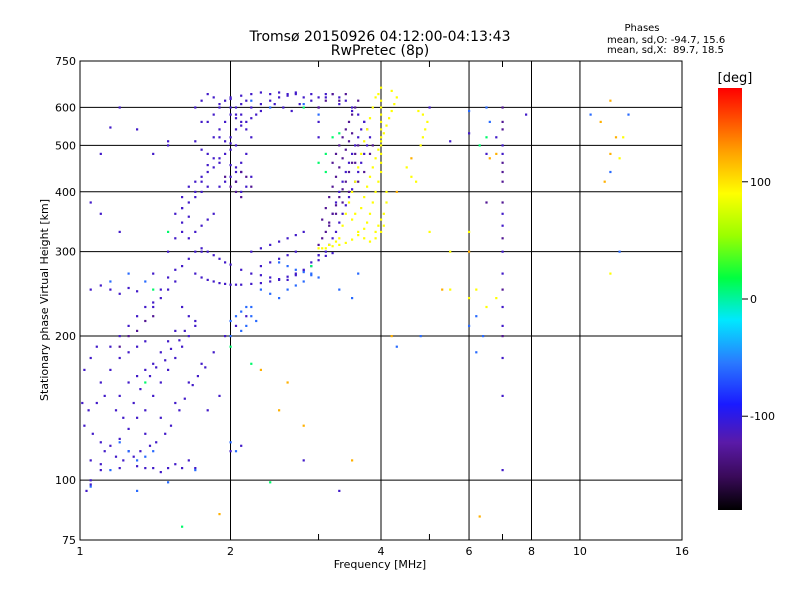  Describe the element at coordinates (469, 551) in the screenshot. I see `x-tick-label: 6` at that location.